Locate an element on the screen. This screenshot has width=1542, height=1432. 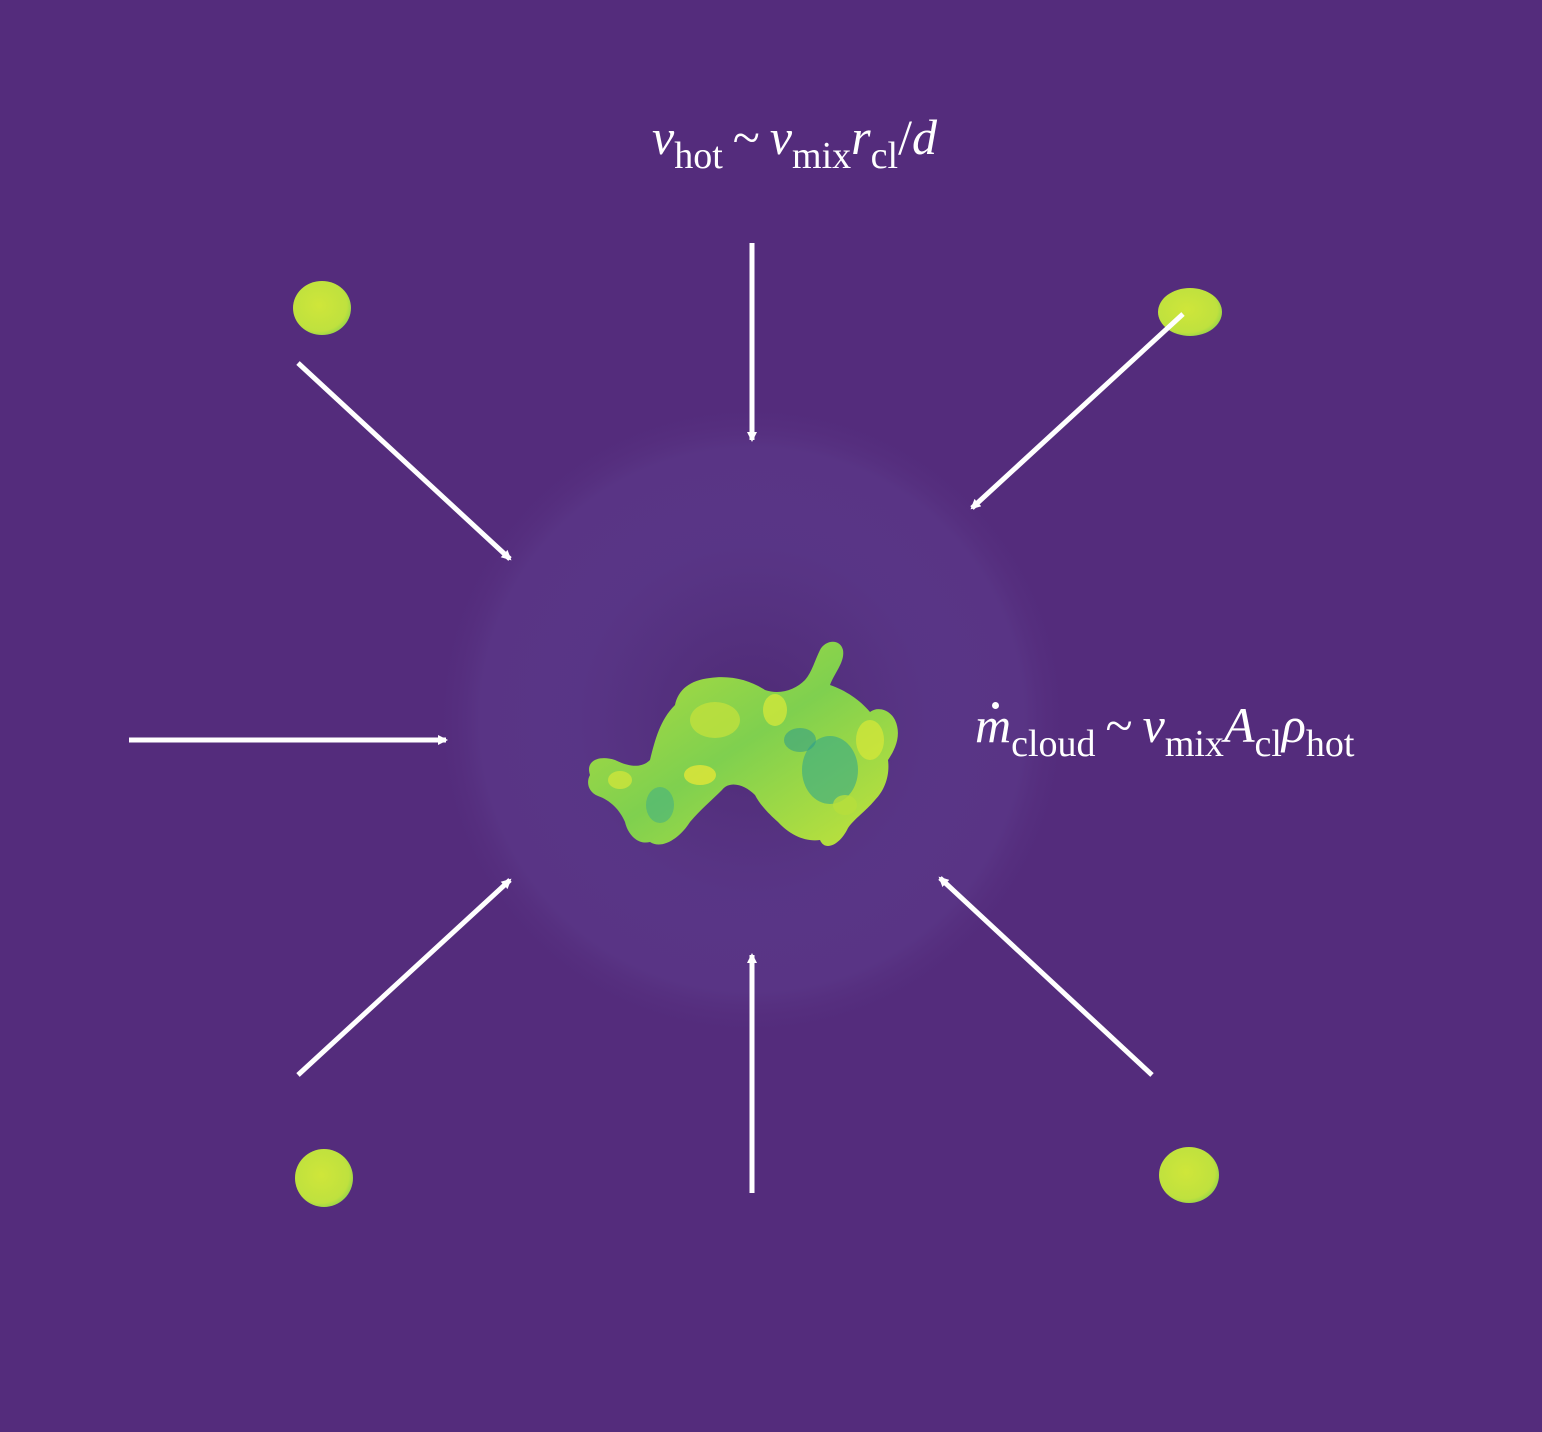
arrow-top-left is located at coordinates (404, 461).